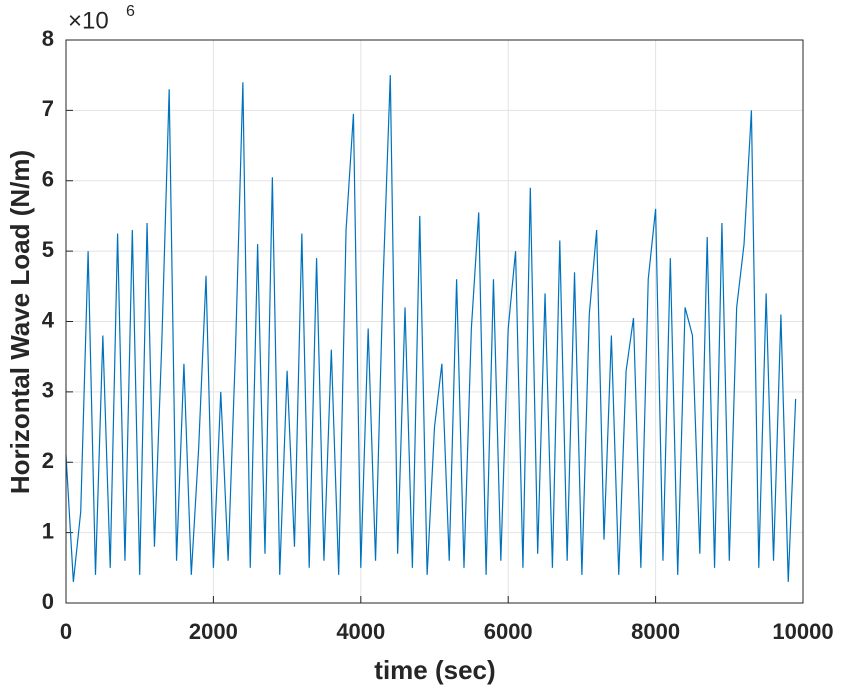 Image resolution: width=847 pixels, height=693 pixels. Describe the element at coordinates (48, 249) in the screenshot. I see `y-tick-label: 5` at that location.